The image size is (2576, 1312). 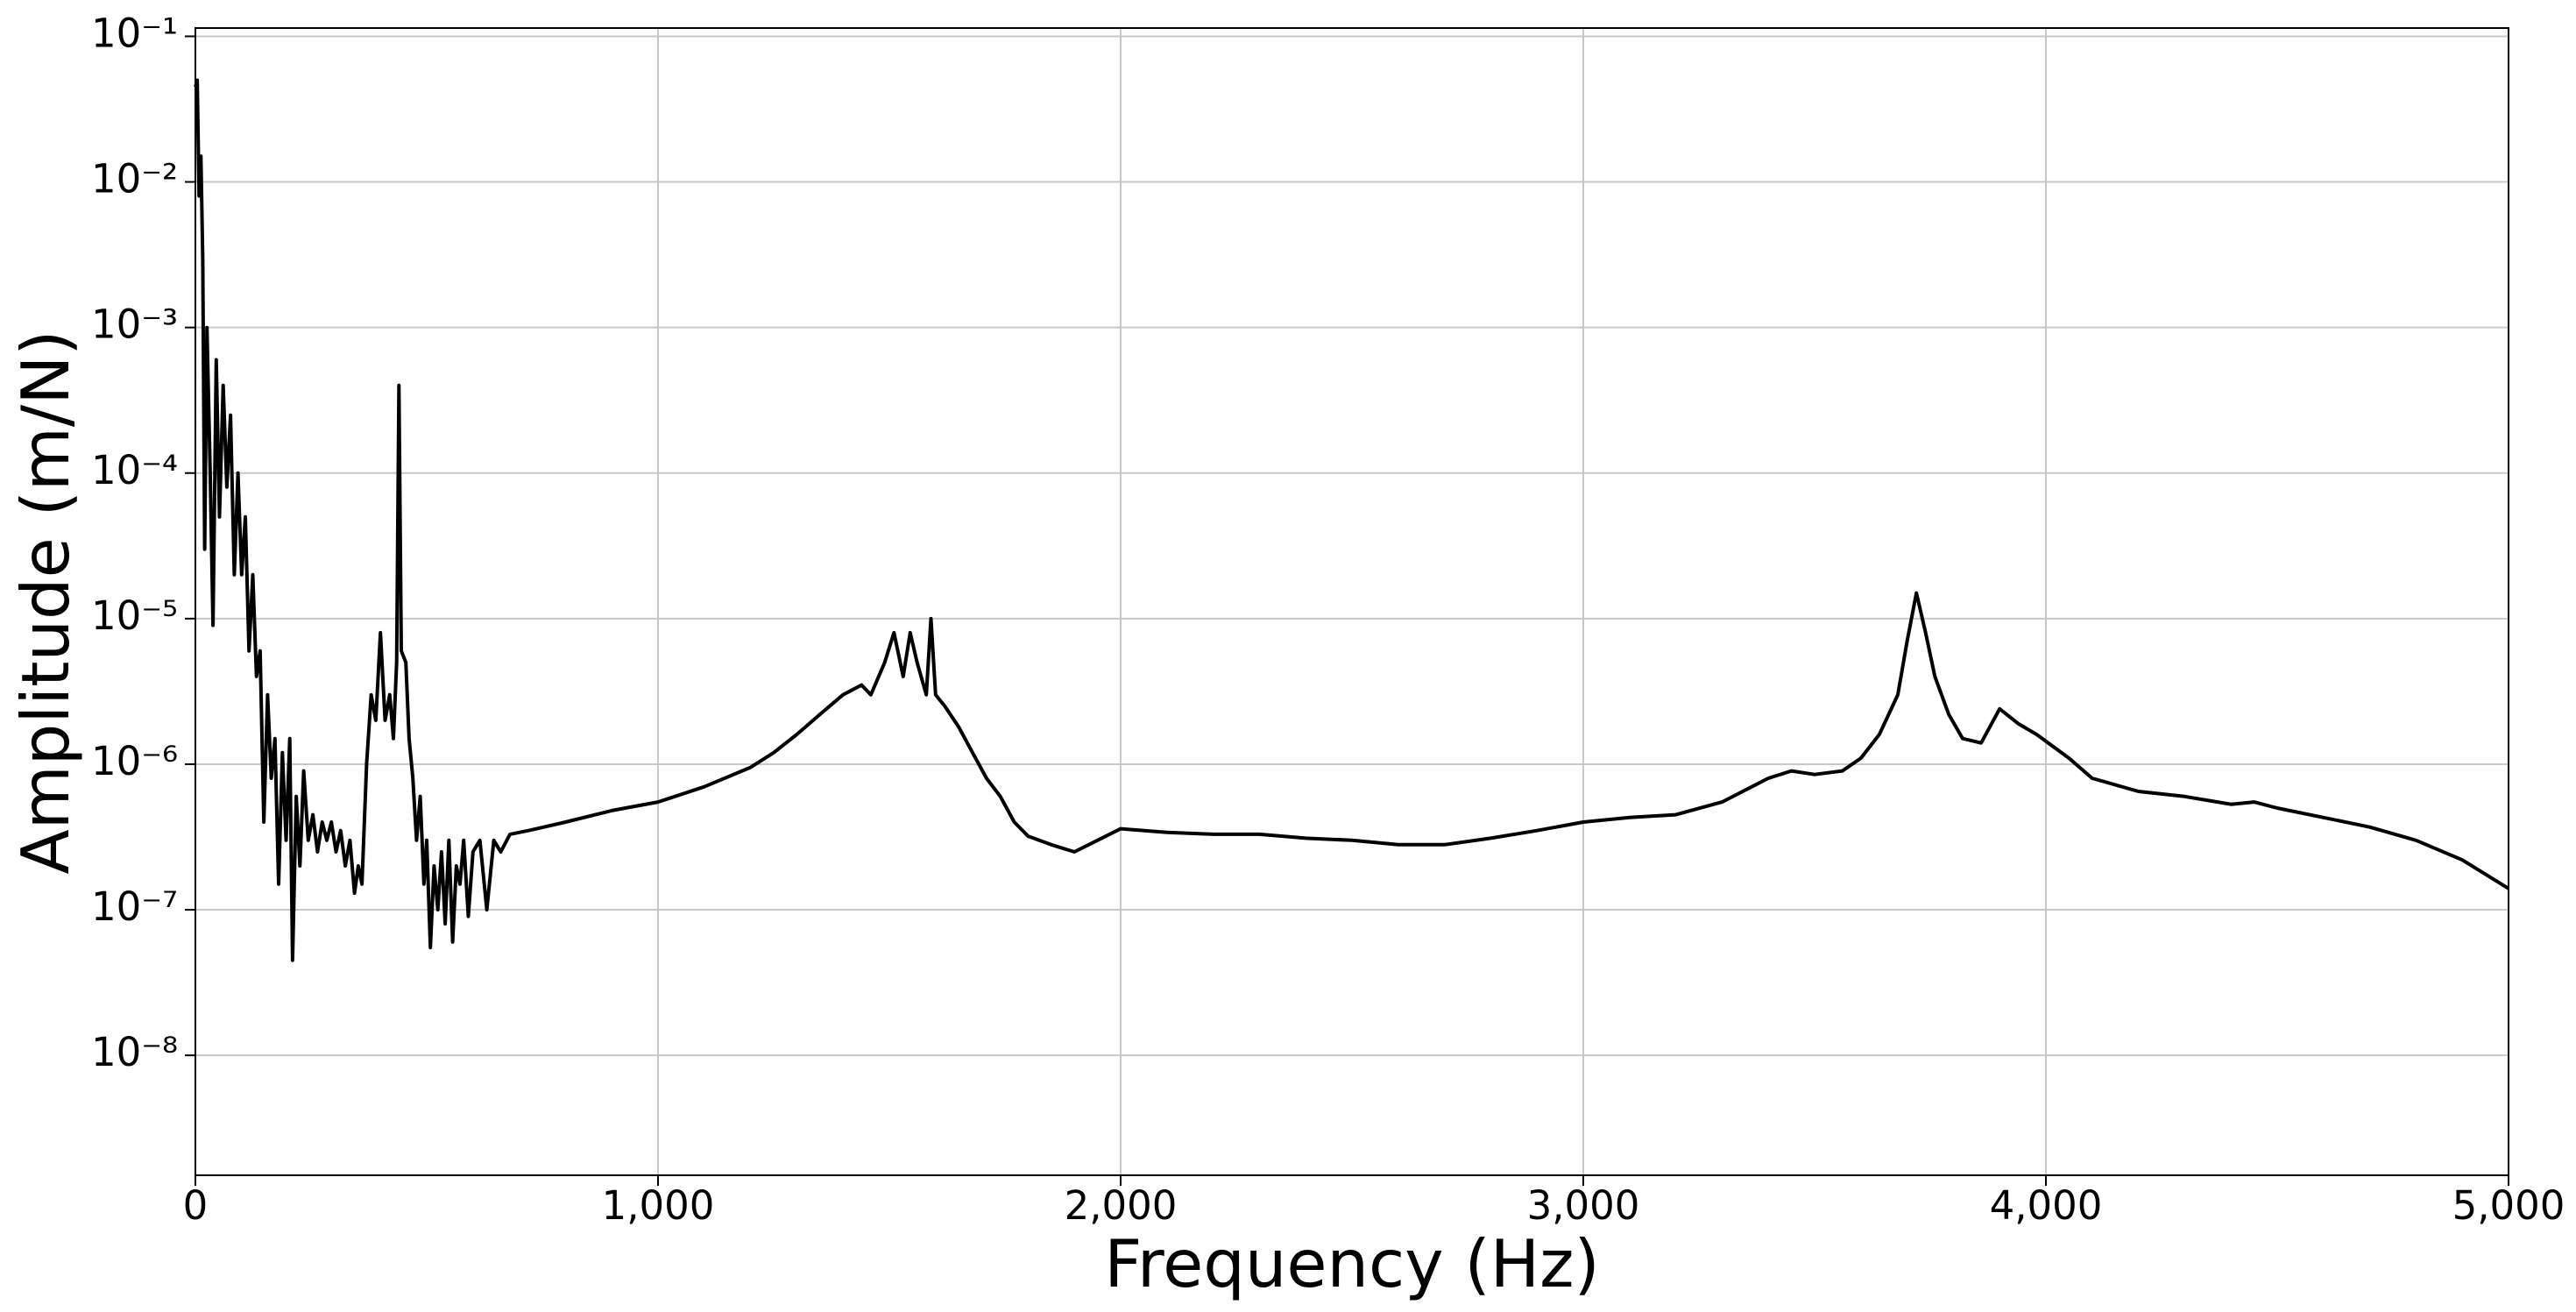 What do you see at coordinates (134, 324) in the screenshot?
I see `y-tick-label: 10⁻³` at bounding box center [134, 324].